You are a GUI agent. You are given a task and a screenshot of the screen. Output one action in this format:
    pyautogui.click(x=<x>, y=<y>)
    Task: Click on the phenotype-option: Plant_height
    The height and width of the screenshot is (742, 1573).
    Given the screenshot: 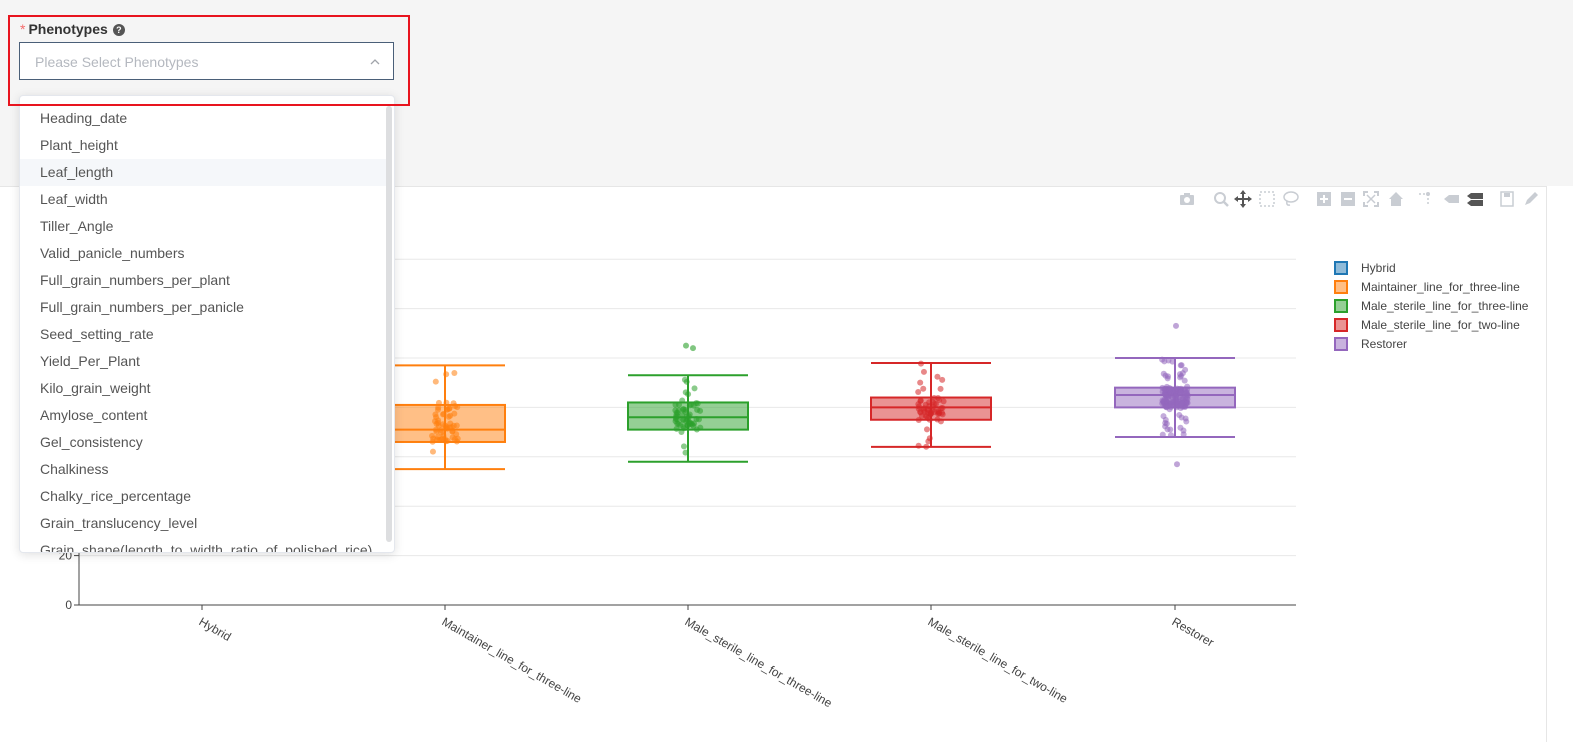 What is the action you would take?
    pyautogui.click(x=79, y=145)
    